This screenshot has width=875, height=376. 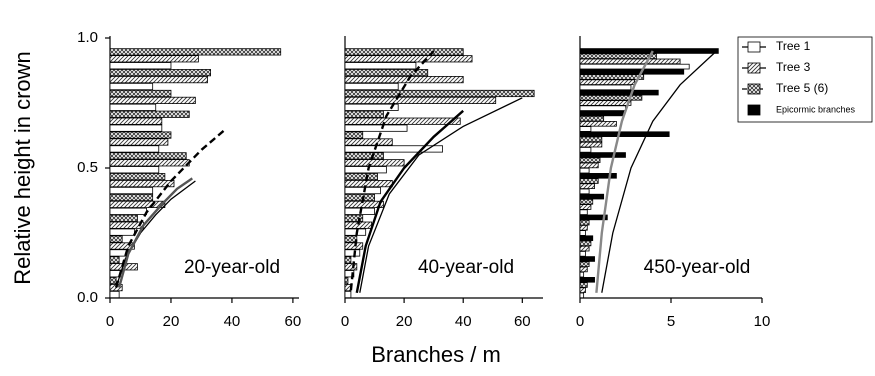 I want to click on x-tick-label: 40, so click(x=232, y=321).